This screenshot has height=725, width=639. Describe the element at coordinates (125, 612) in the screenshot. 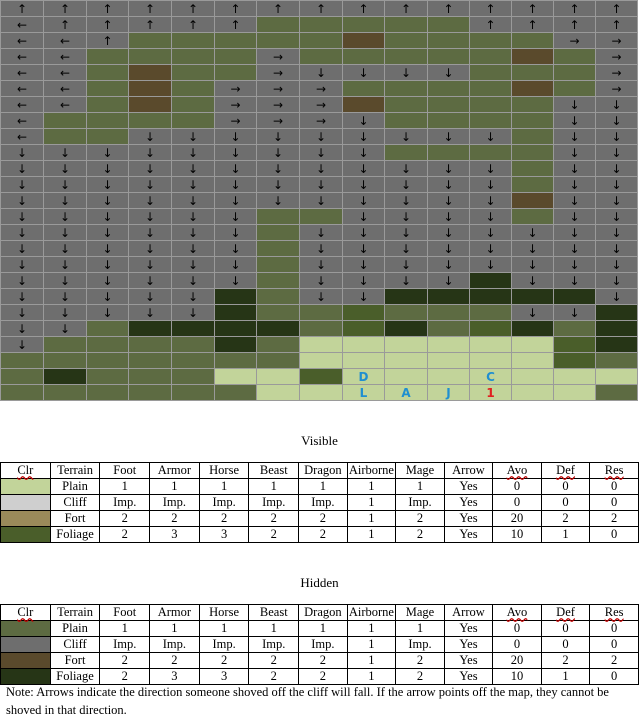

I see `column-header: Foot` at that location.